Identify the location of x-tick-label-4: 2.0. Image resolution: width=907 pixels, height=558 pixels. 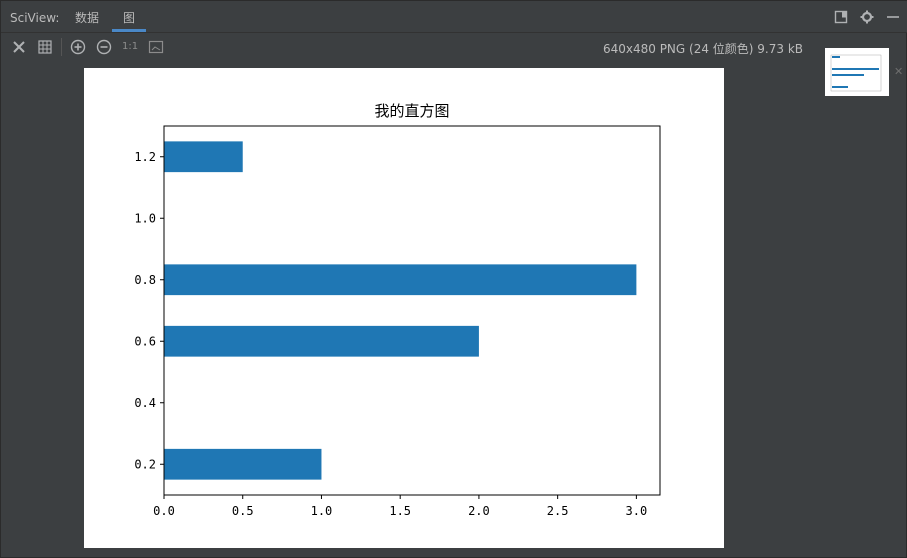
(479, 511).